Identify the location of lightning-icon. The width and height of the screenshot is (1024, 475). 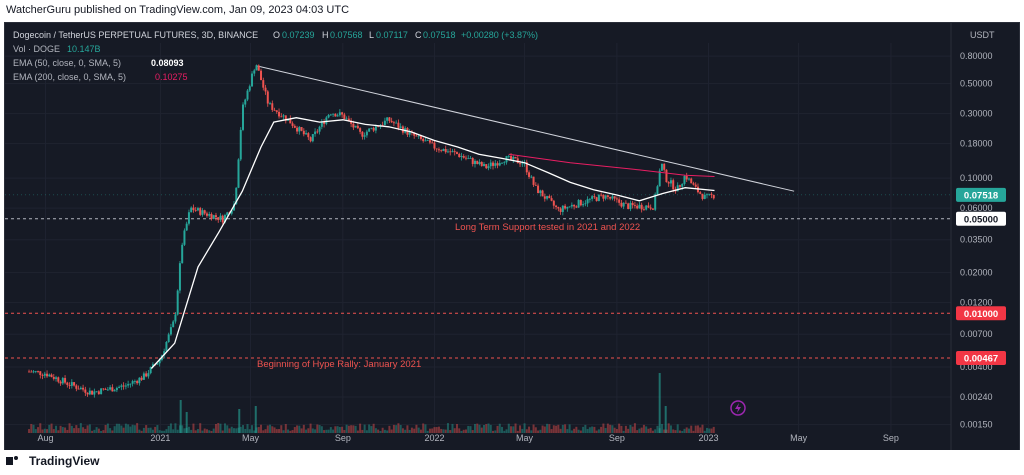
(738, 408).